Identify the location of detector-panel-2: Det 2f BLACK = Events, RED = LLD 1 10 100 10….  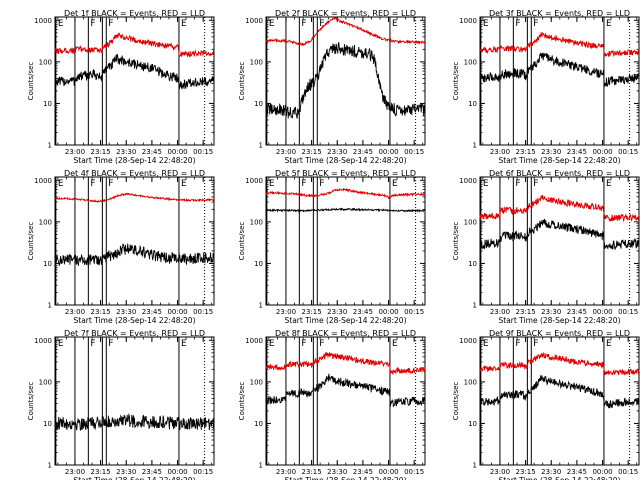
(332, 87).